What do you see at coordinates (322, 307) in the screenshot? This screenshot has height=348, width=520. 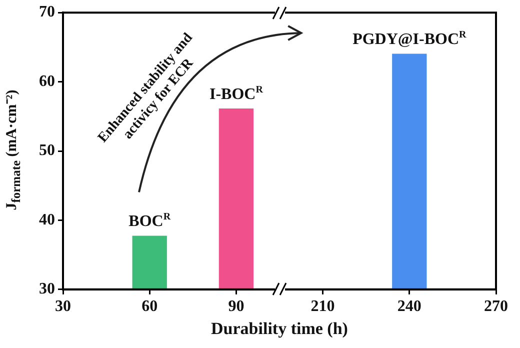 I see `x-tick-label: 210` at bounding box center [322, 307].